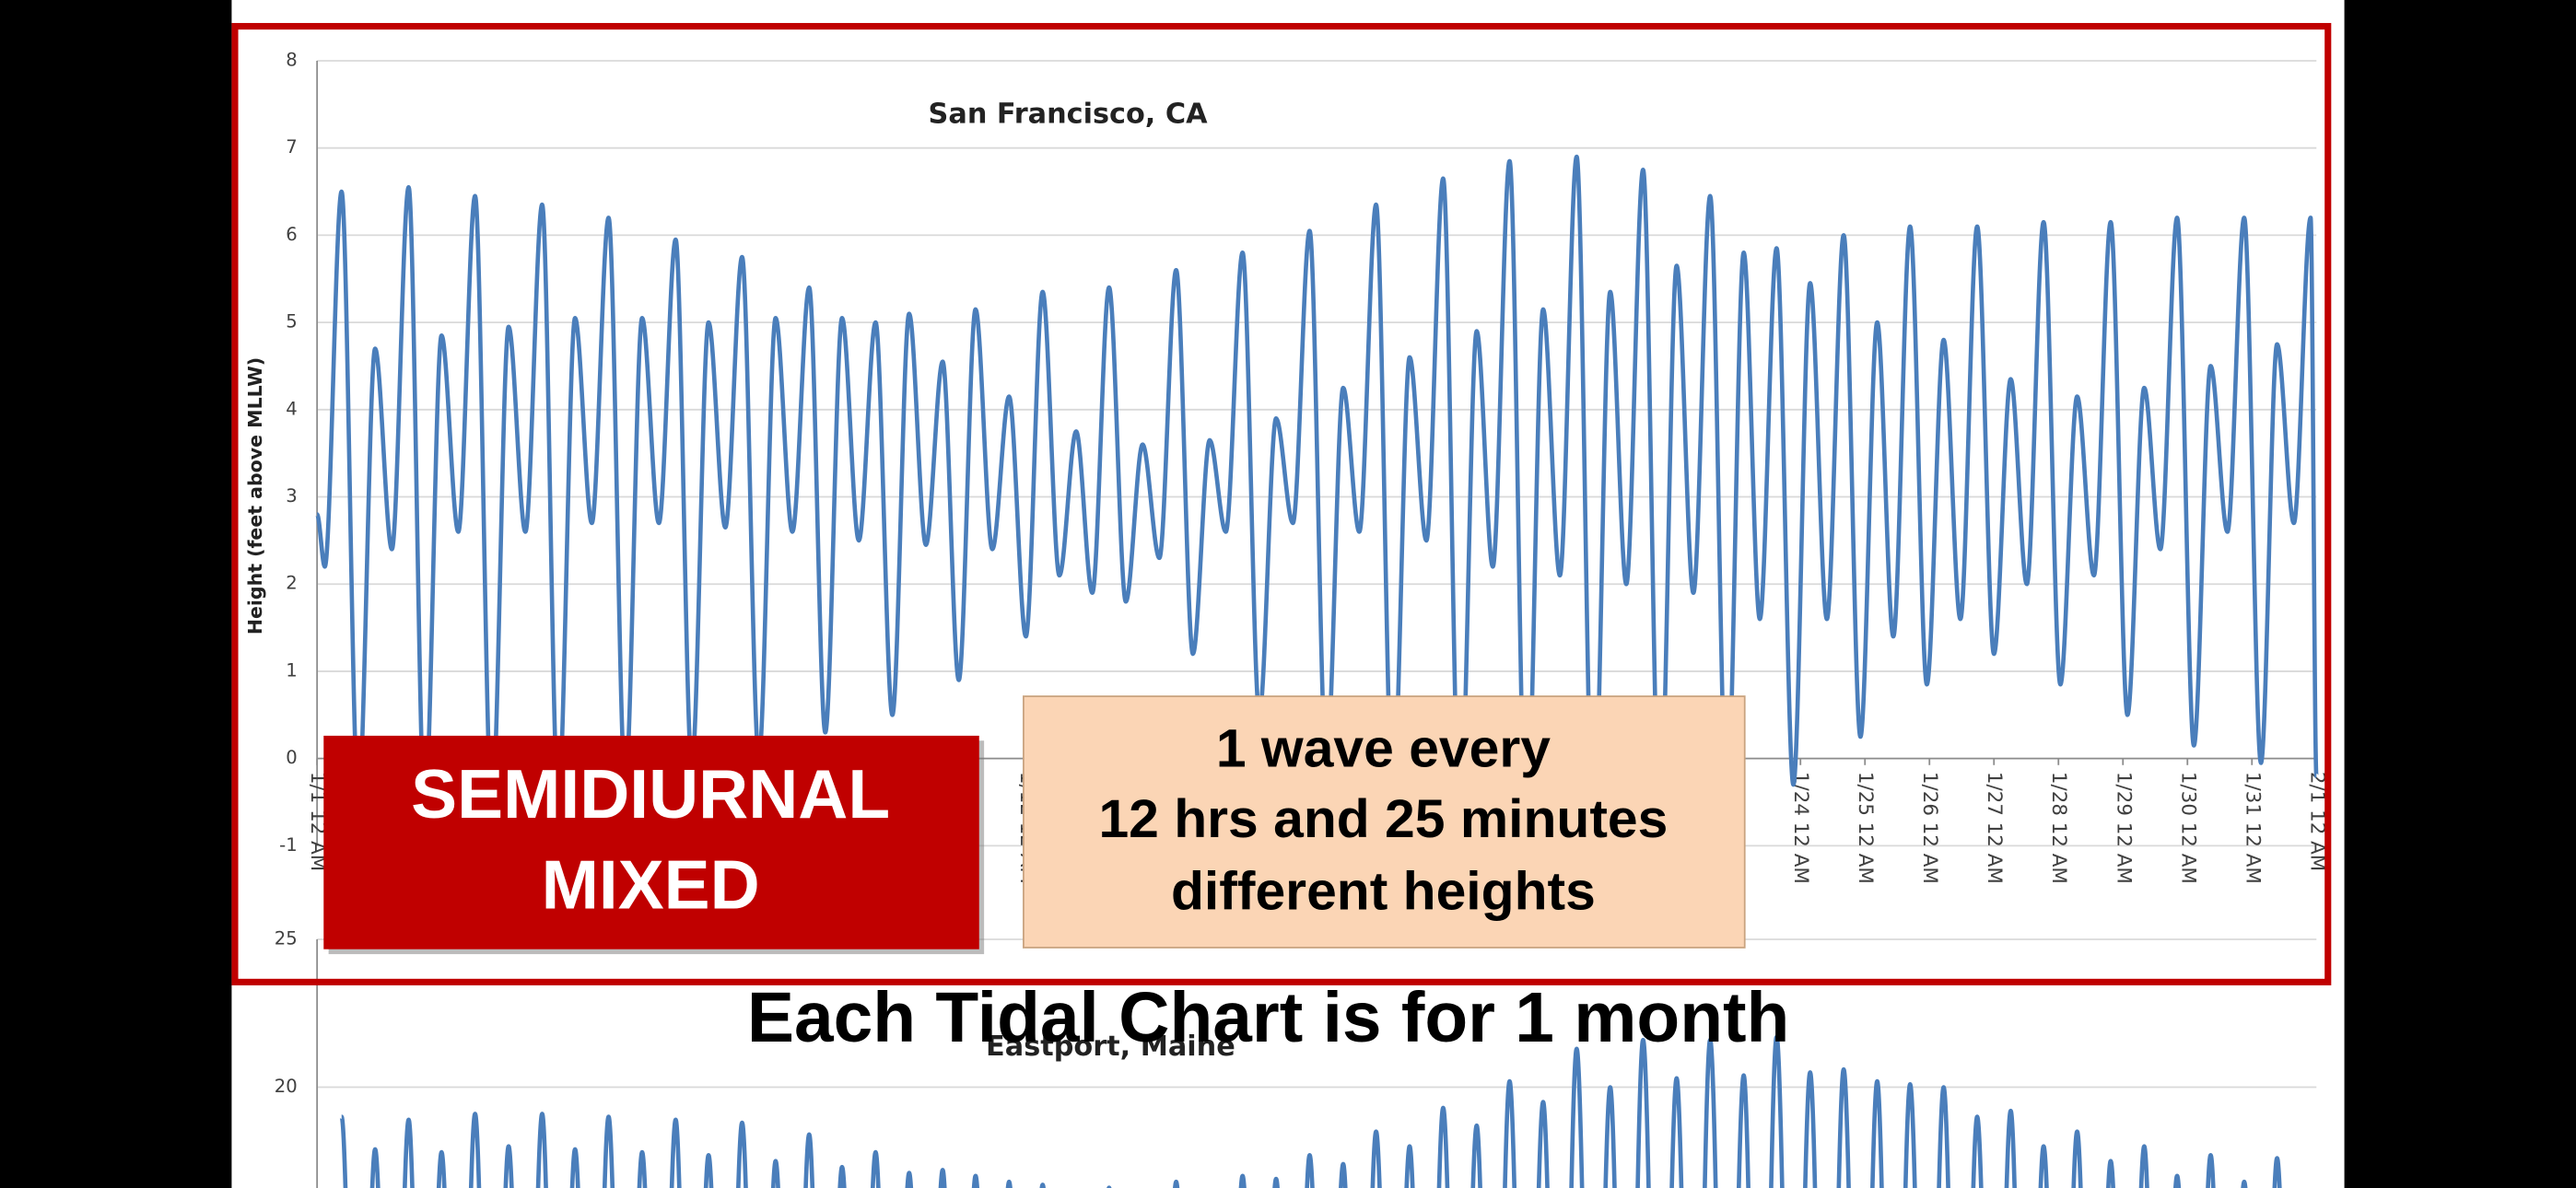 Image resolution: width=2576 pixels, height=1188 pixels. Describe the element at coordinates (255, 496) in the screenshot. I see `y-axis-label: Height (feet above MLLW)` at that location.